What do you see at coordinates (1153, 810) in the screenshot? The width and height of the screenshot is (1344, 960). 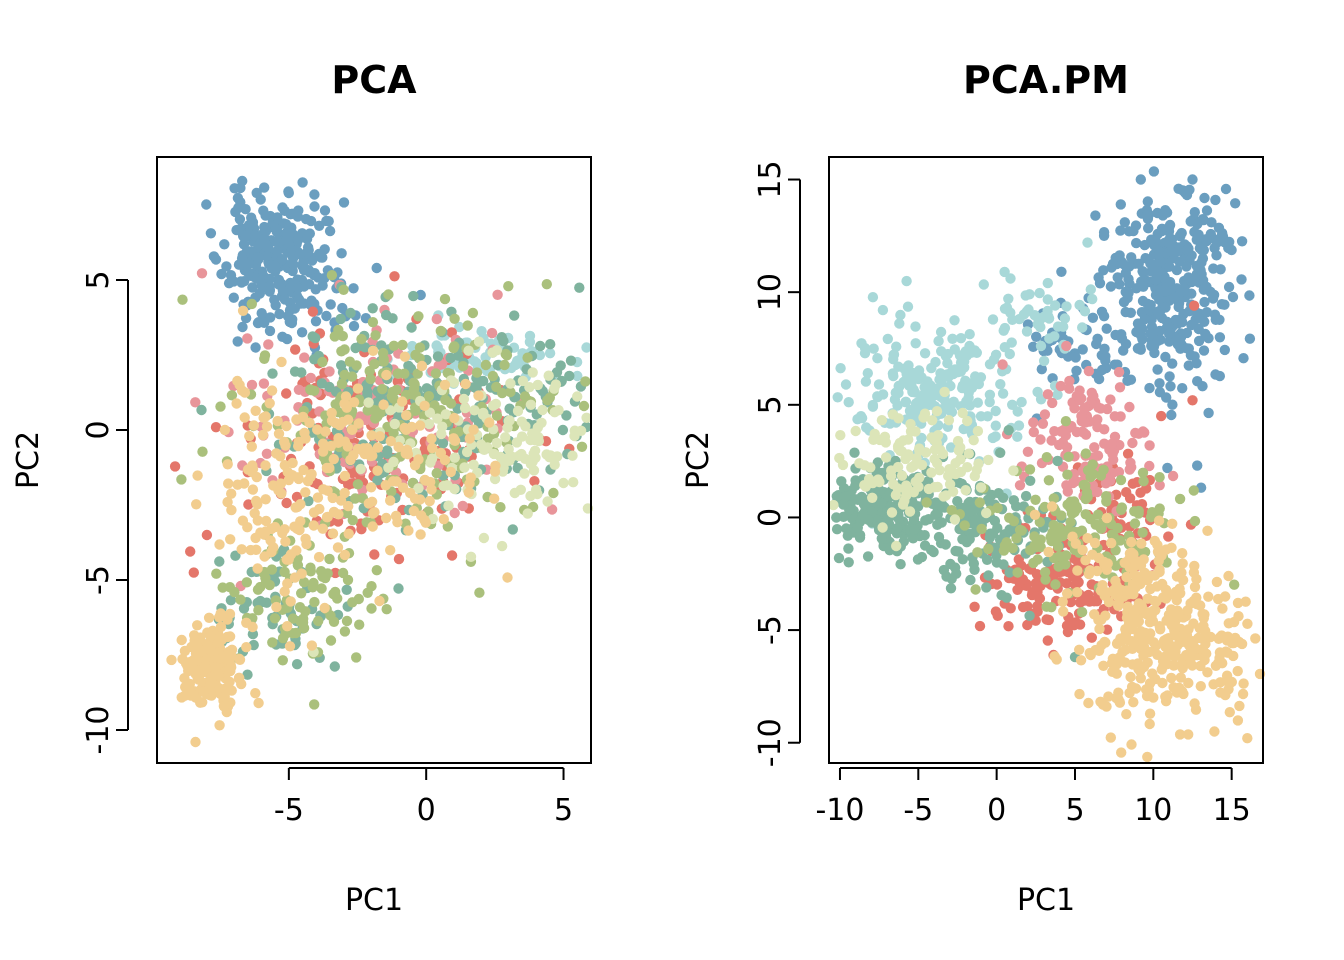 I see `x-tick-label: 10` at bounding box center [1153, 810].